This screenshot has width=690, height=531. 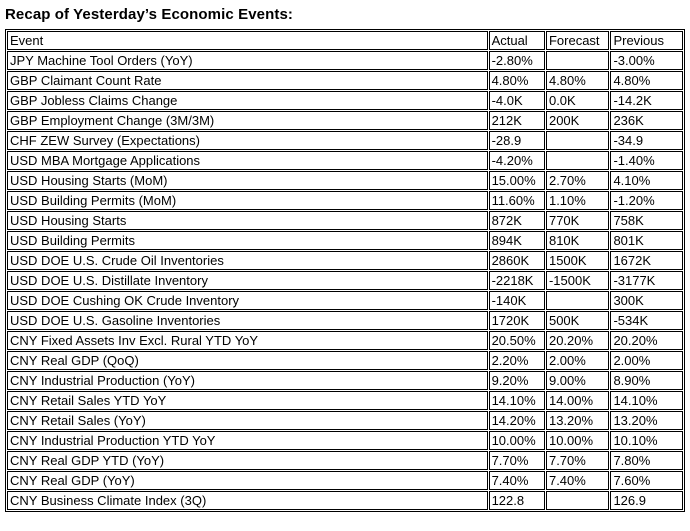 I want to click on table-cell-previous: -1.40%, so click(x=646, y=160).